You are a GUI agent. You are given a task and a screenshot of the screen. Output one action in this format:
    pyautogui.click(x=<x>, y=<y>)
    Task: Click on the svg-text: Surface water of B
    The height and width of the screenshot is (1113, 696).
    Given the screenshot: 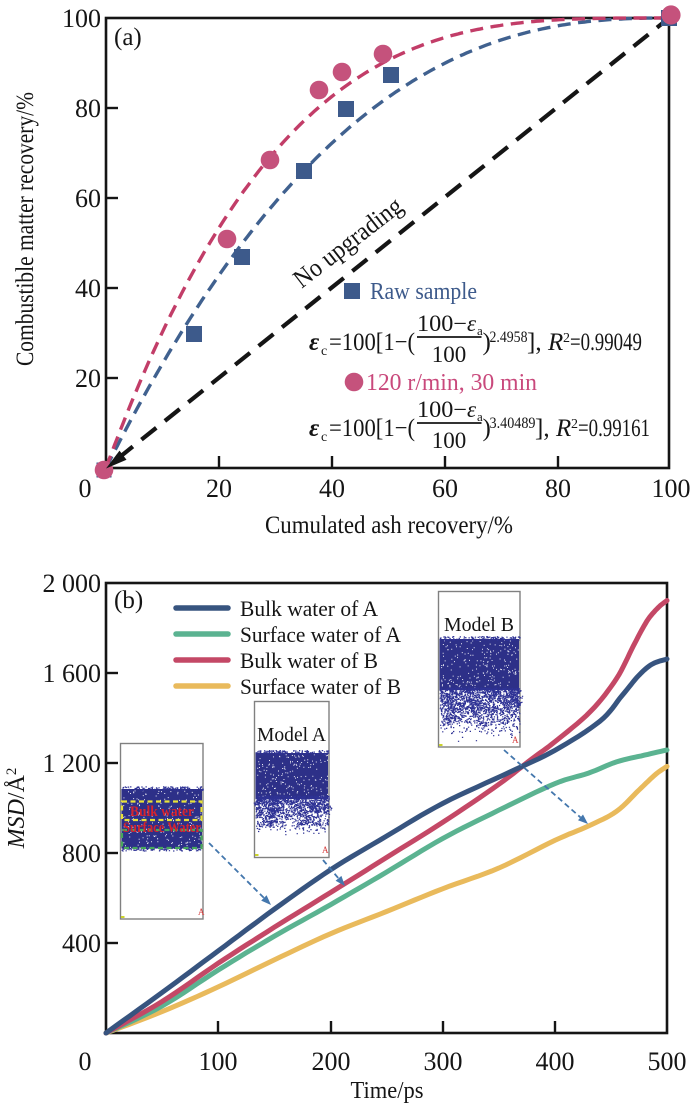 What is the action you would take?
    pyautogui.click(x=320, y=686)
    